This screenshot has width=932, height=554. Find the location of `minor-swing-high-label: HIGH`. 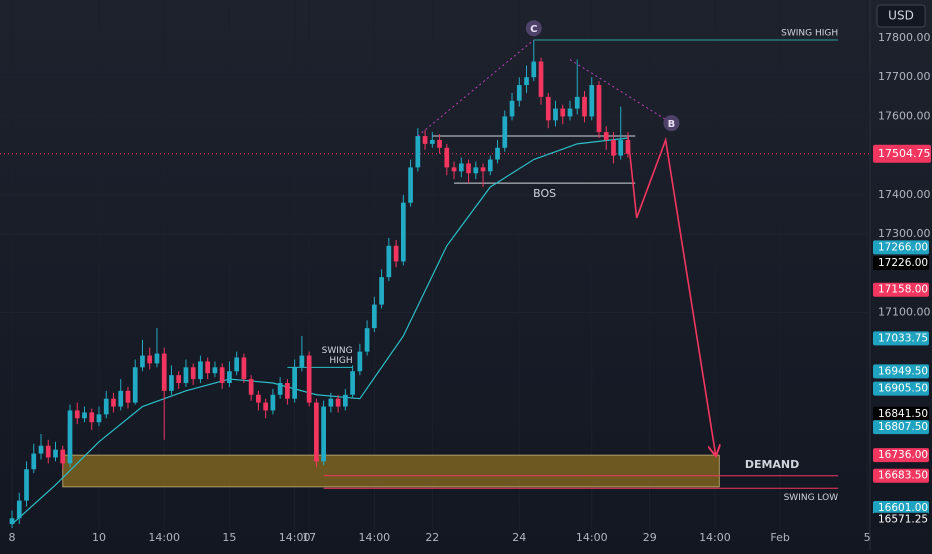

minor-swing-high-label: HIGH is located at coordinates (340, 361).